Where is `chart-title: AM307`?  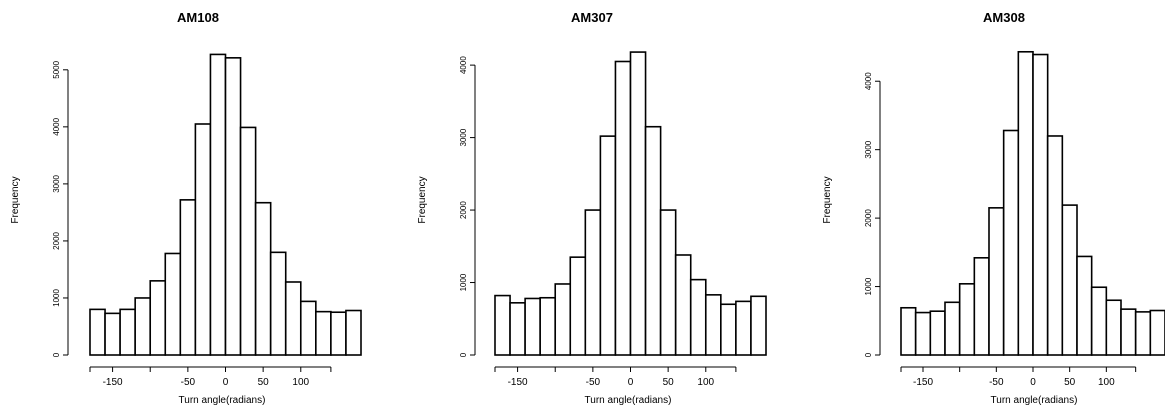
chart-title: AM307 is located at coordinates (592, 17).